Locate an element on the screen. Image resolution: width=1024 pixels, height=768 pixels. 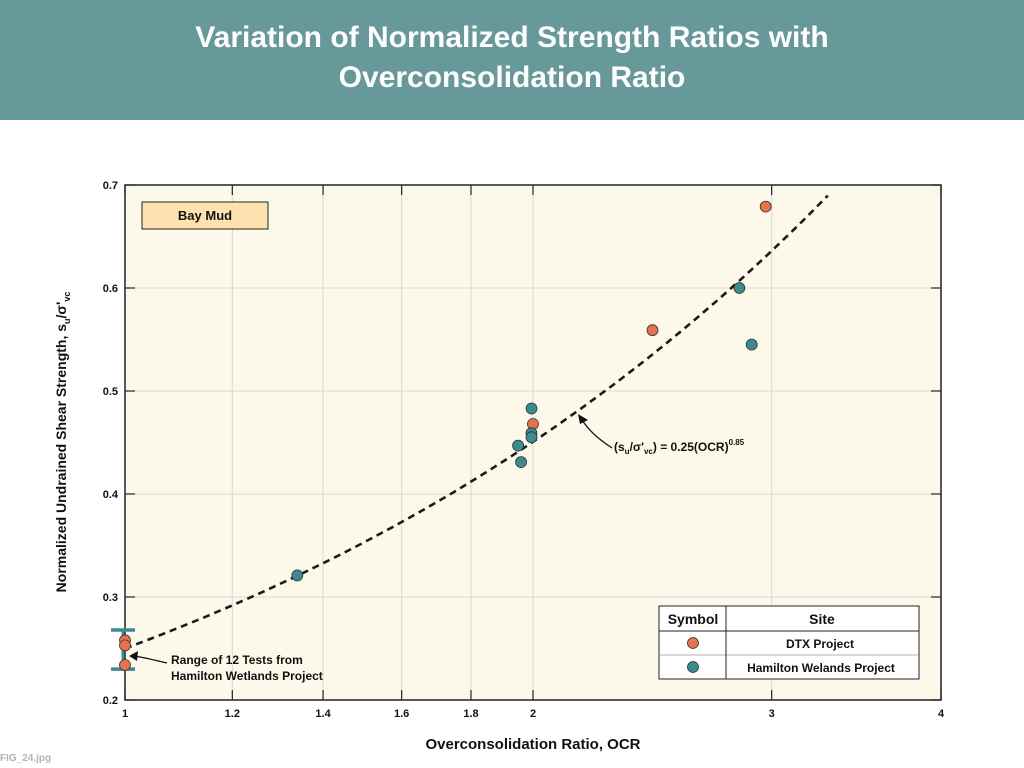
legend-label-dtx: DTX Project is located at coordinates (820, 644).